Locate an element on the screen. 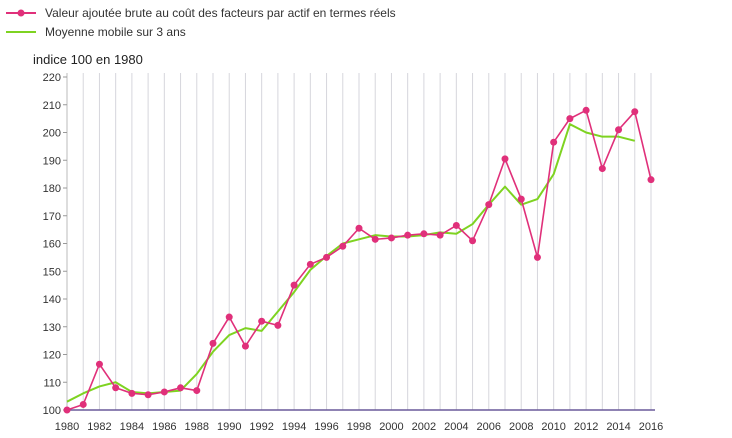 The height and width of the screenshot is (438, 732). x-tick-label-2002: 2002 is located at coordinates (424, 427).